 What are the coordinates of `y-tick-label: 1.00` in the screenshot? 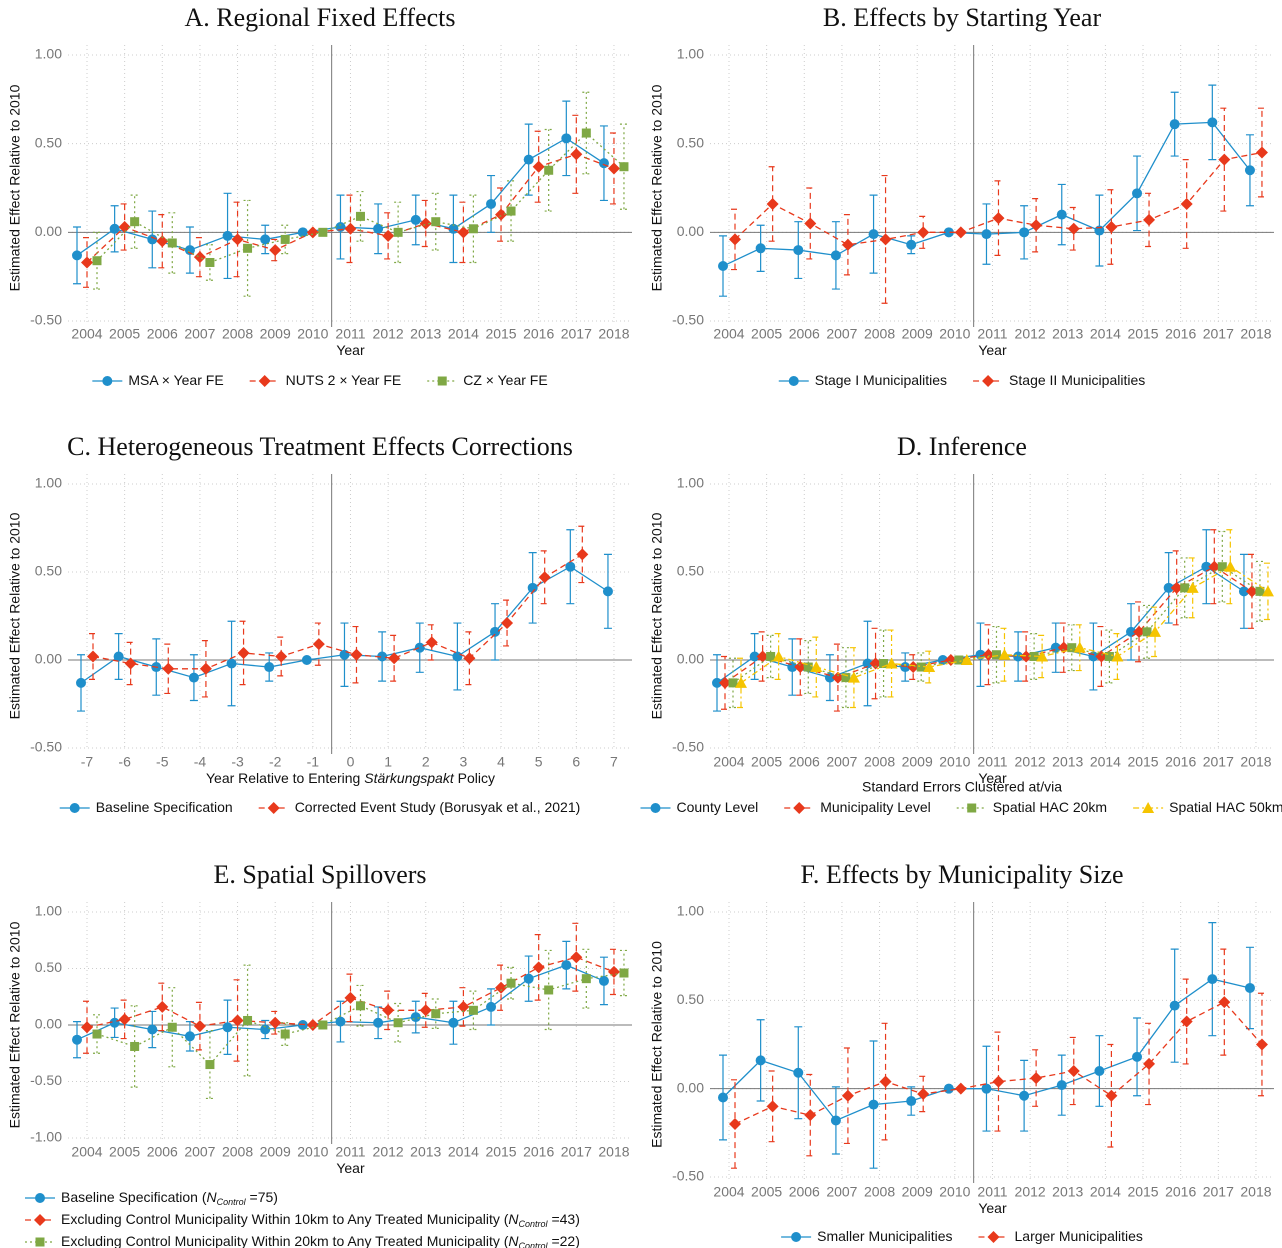 It's located at (48, 911).